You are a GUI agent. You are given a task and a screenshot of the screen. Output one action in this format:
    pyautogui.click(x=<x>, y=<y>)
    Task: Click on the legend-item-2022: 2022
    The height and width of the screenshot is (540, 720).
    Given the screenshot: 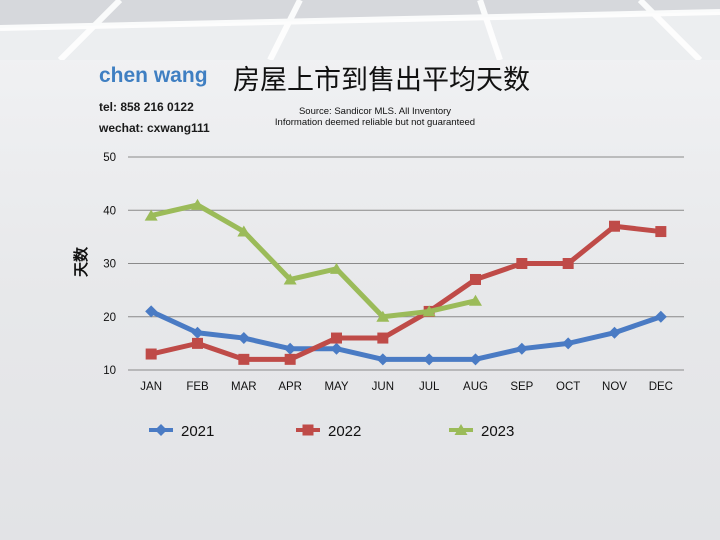 What is the action you would take?
    pyautogui.click(x=328, y=431)
    